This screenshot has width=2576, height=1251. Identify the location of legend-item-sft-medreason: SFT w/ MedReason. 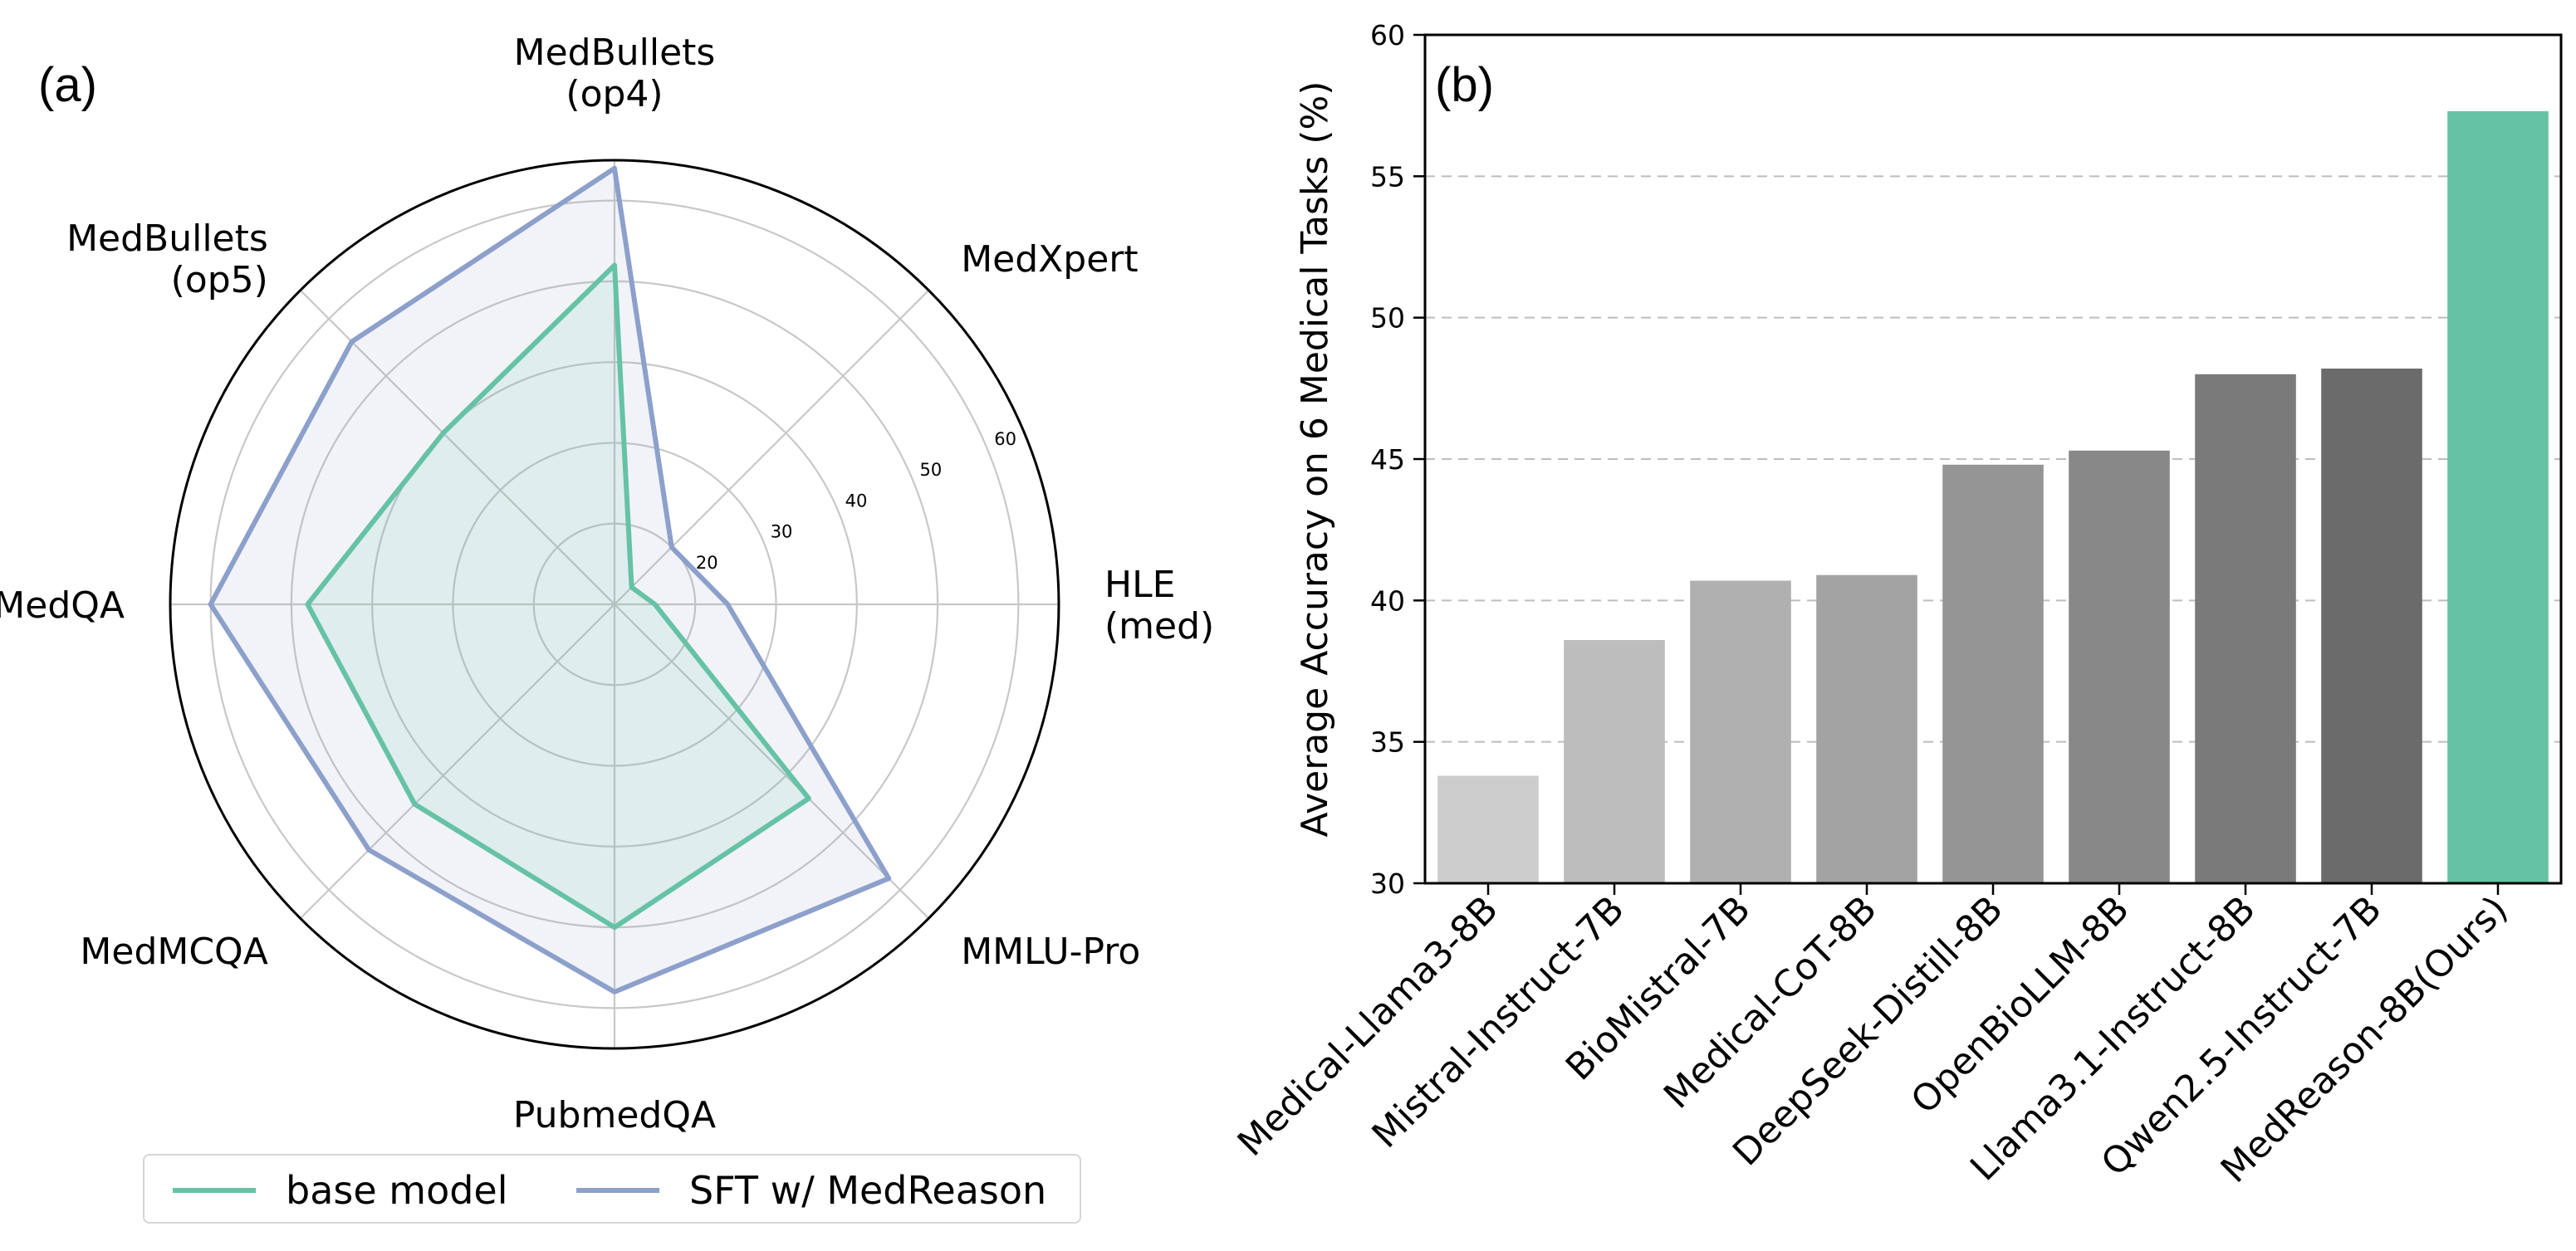
(811, 1190).